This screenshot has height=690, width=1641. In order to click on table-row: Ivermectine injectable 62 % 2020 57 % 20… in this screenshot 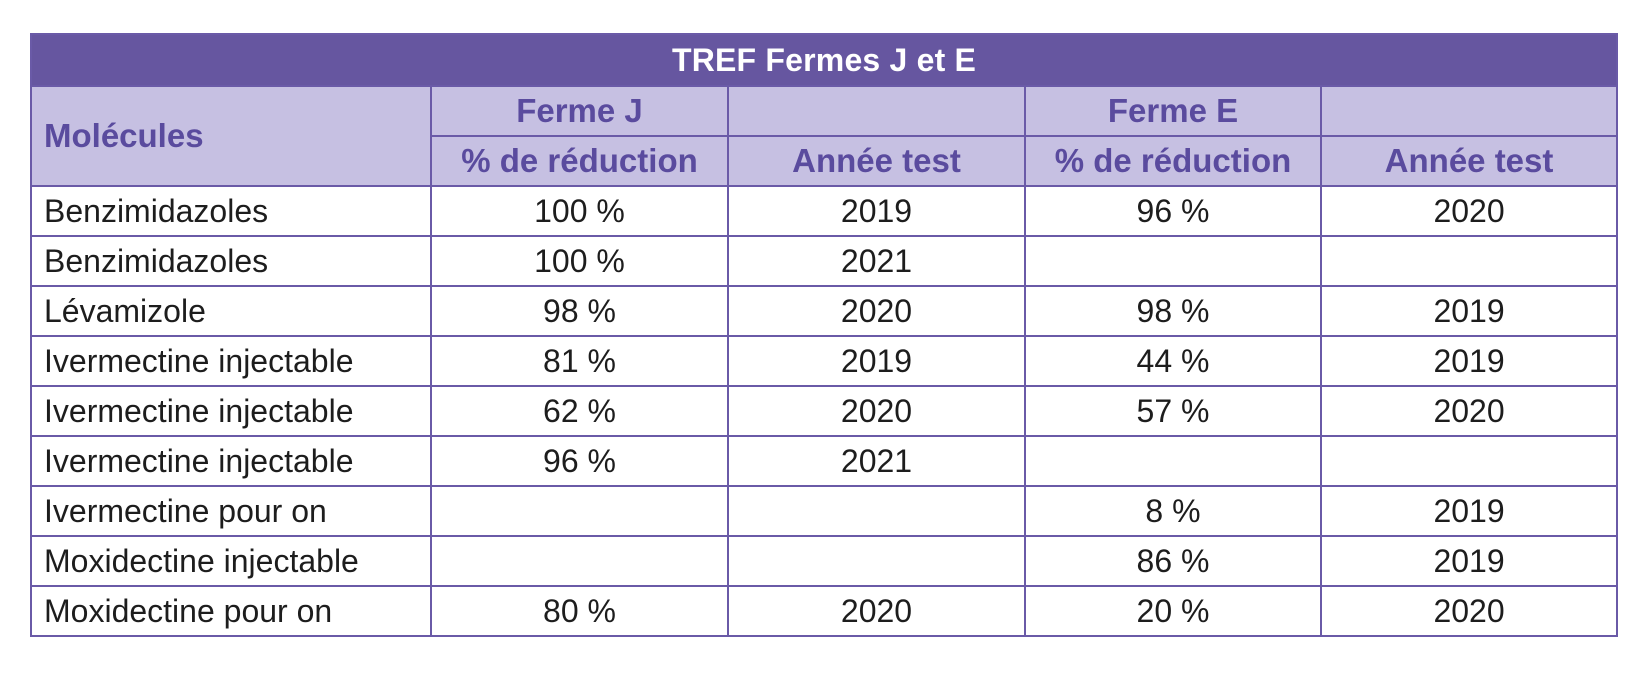, I will do `click(824, 411)`.